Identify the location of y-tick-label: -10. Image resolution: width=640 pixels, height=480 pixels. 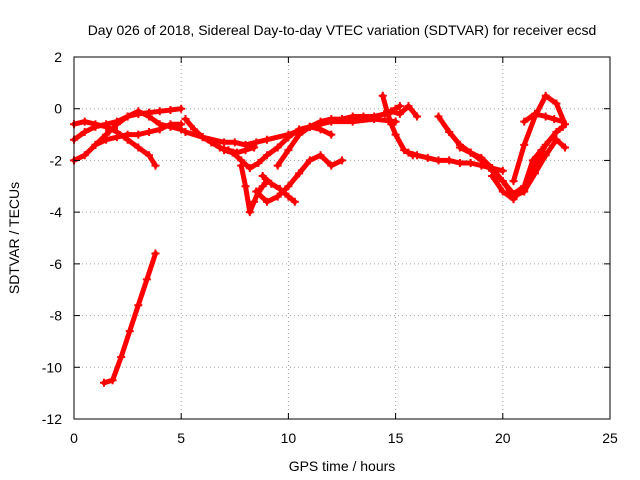
(52, 367).